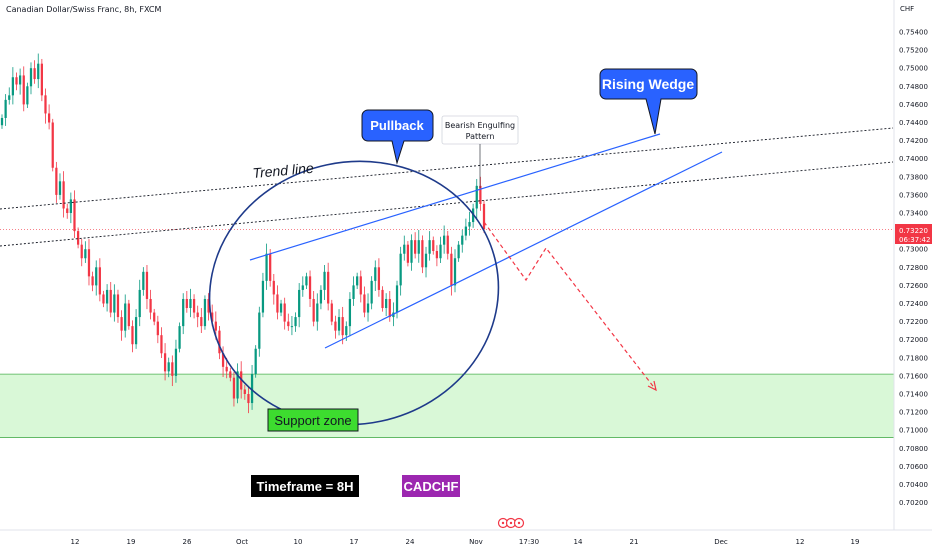  What do you see at coordinates (83, 9) in the screenshot?
I see `chart-title: Canadian Dollar/Swiss Franc, 8h, FXCM` at bounding box center [83, 9].